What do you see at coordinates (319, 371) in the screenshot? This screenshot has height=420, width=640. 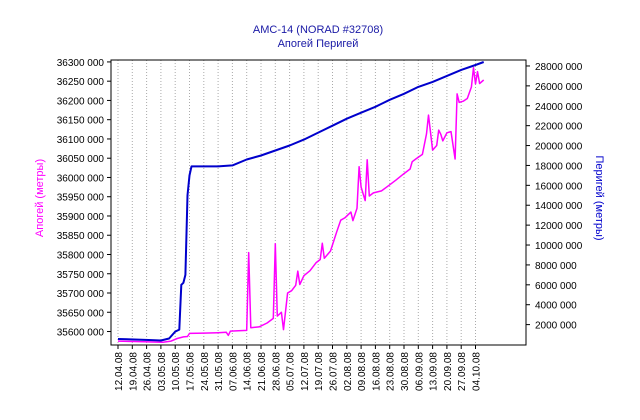 I see `x-tick-label: 19.07.08` at bounding box center [319, 371].